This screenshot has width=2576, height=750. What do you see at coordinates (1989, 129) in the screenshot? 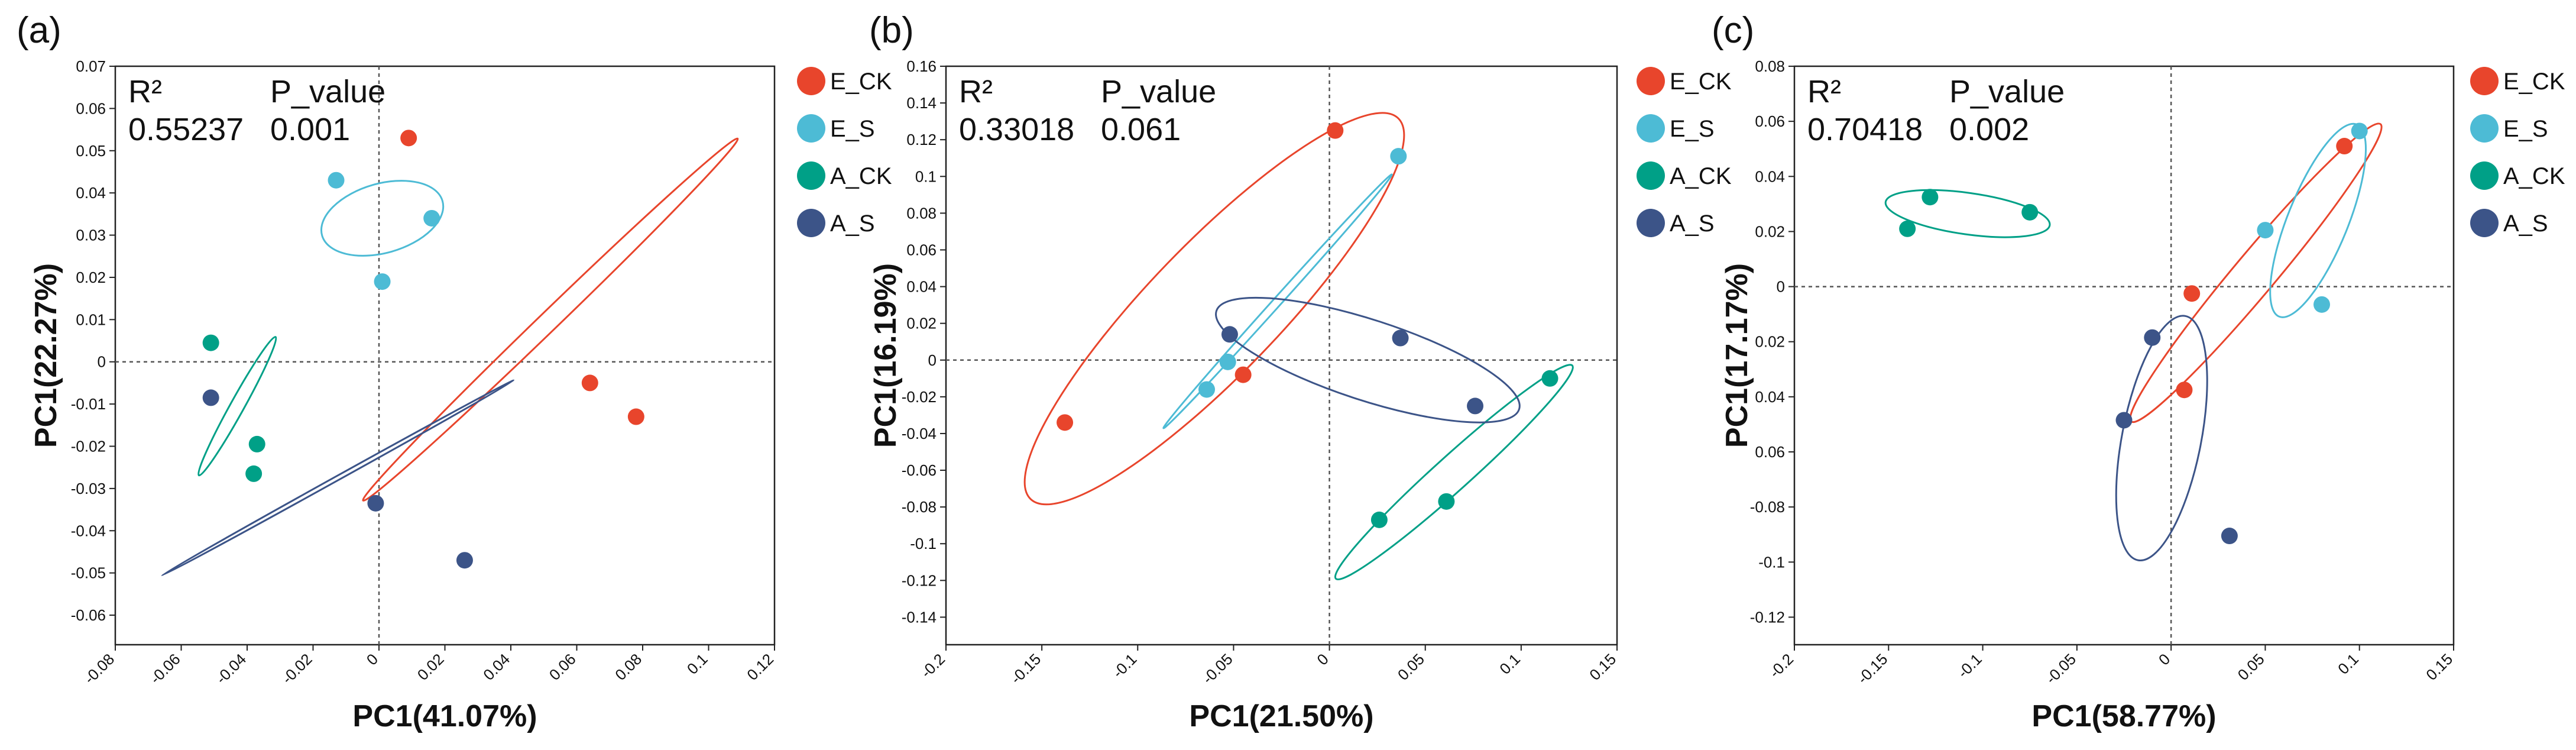
I see `p-value-value: 0.002` at bounding box center [1989, 129].